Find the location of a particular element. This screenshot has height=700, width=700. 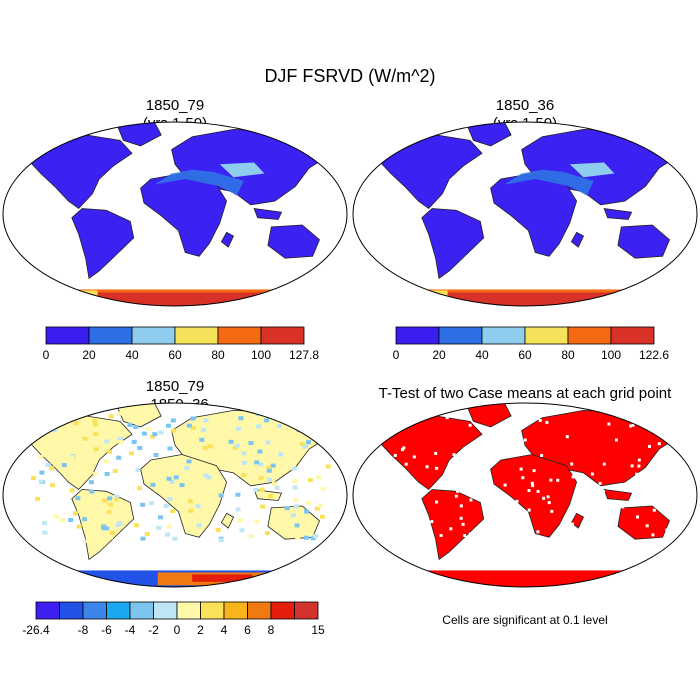

map-border is located at coordinates (175, 495).